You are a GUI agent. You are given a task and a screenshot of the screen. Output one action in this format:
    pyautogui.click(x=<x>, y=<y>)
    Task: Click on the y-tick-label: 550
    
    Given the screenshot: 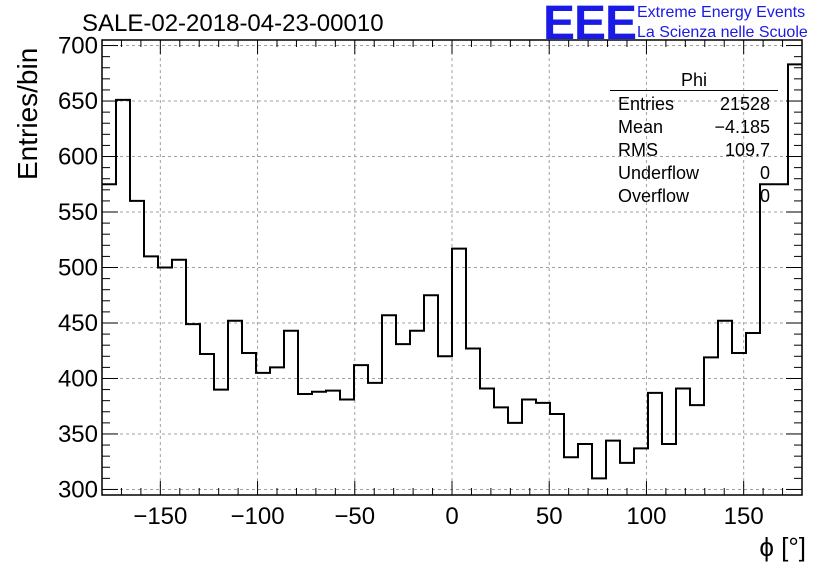 What is the action you would take?
    pyautogui.click(x=78, y=212)
    